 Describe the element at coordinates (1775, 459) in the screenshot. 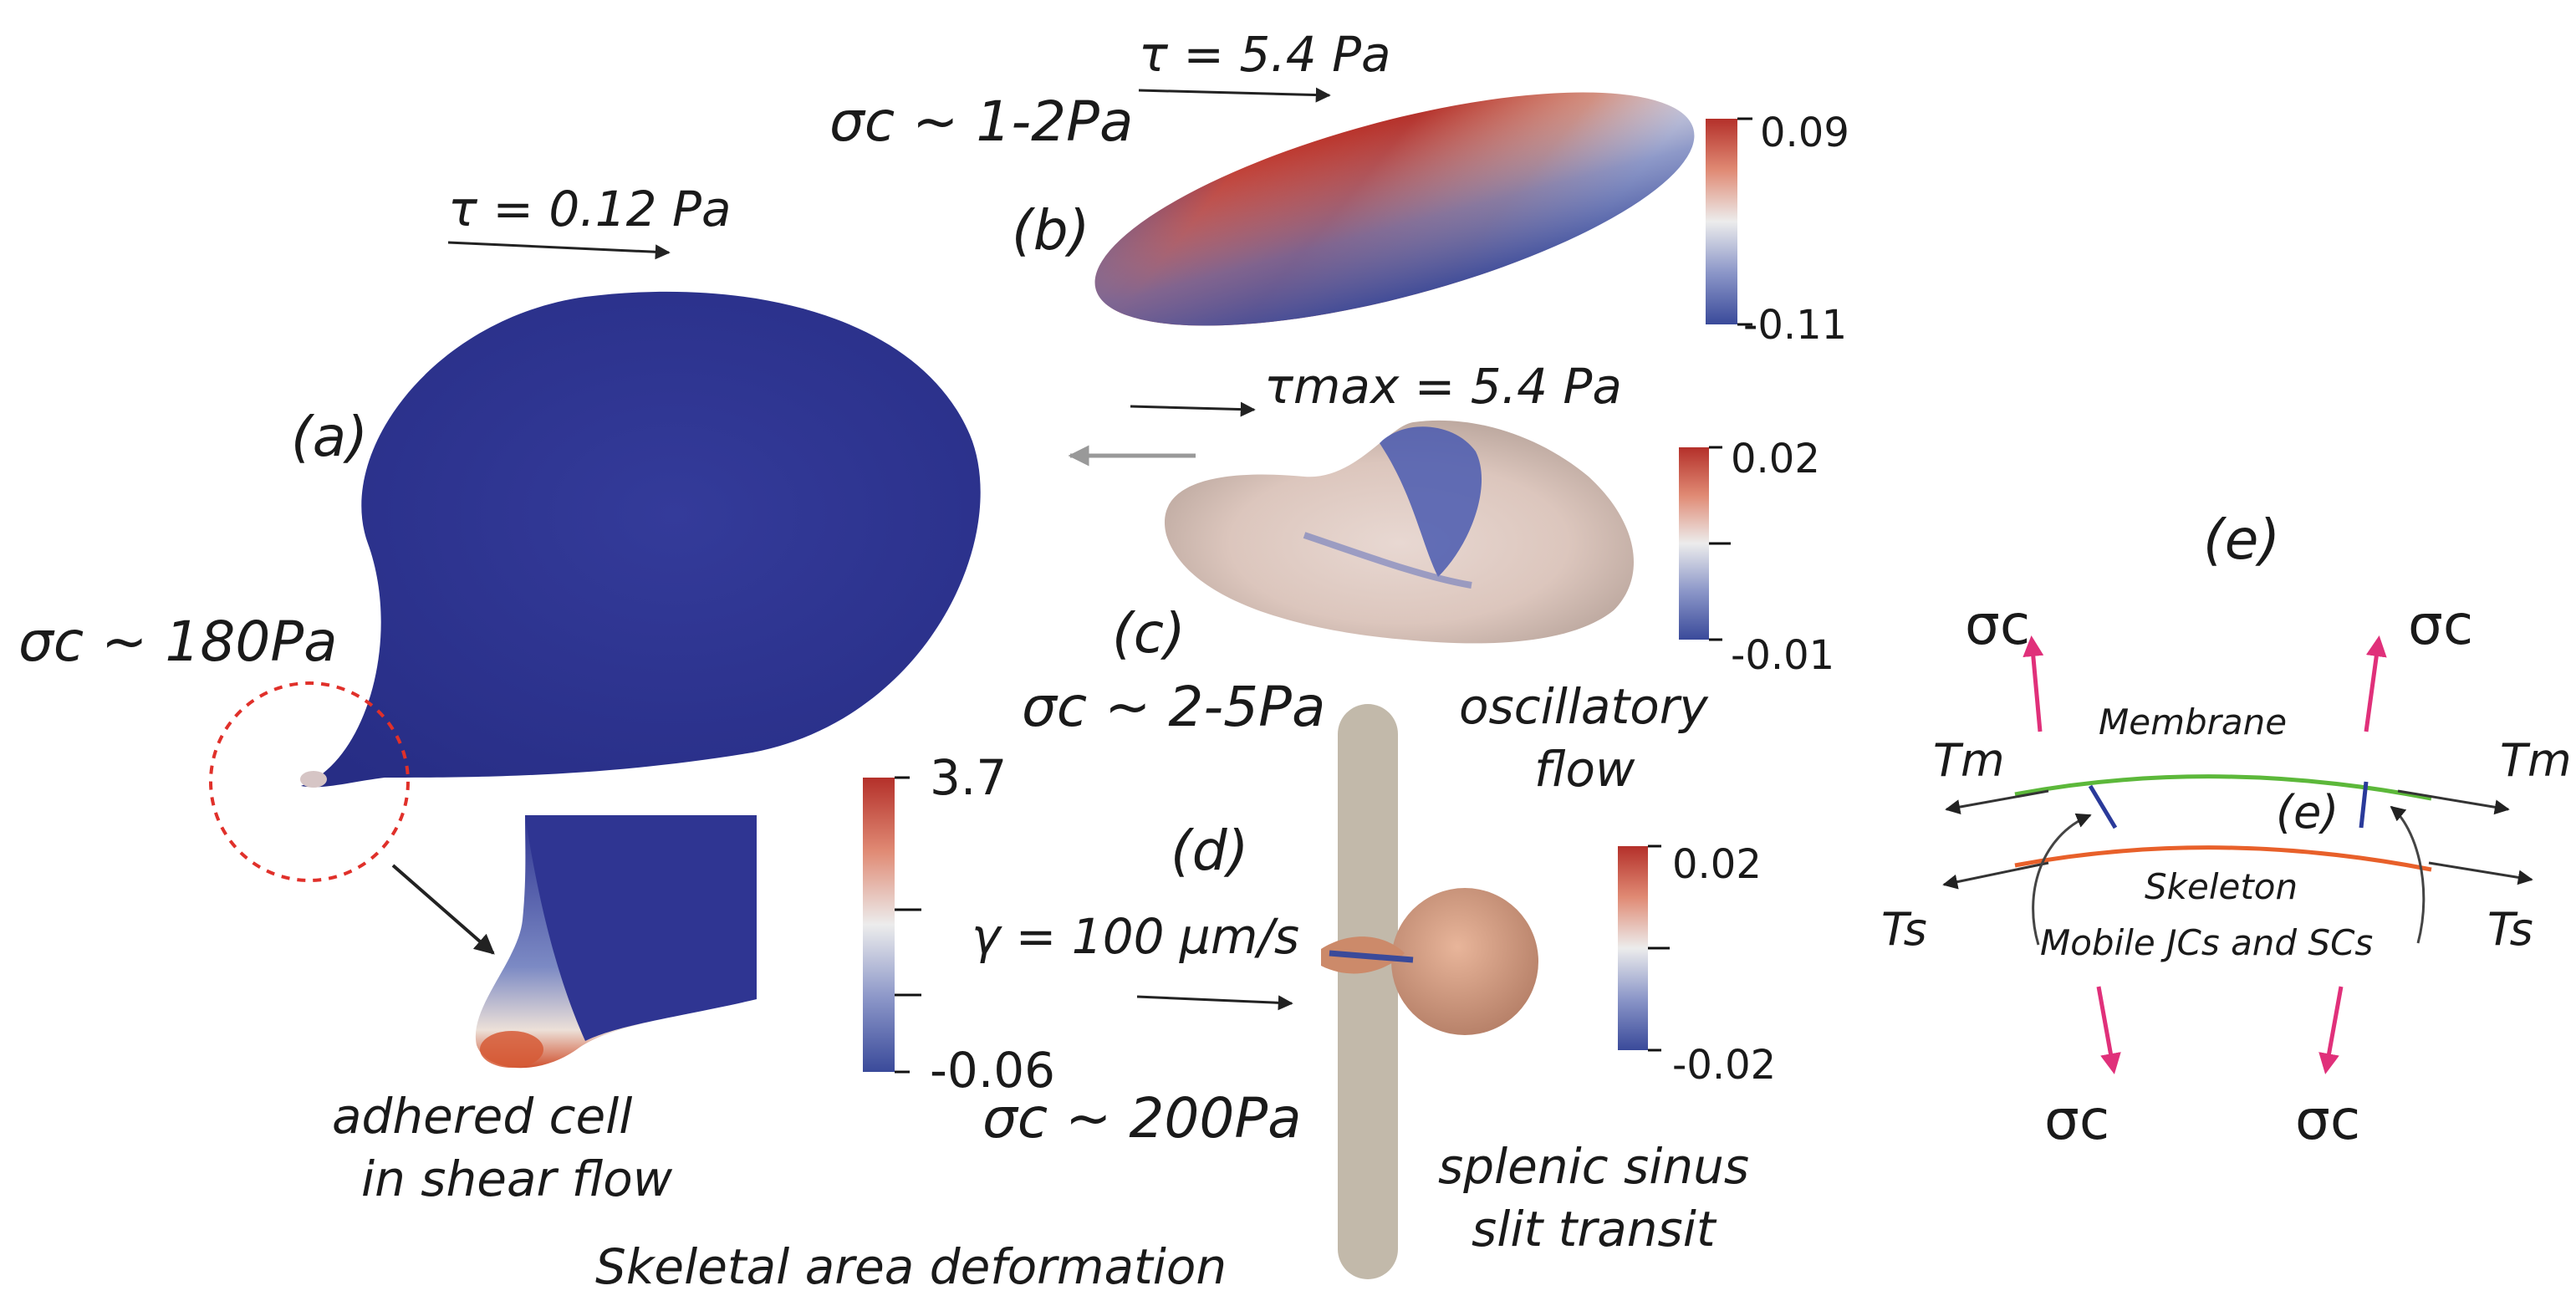

I see `panel-c-colorbar-max: 0.02` at that location.